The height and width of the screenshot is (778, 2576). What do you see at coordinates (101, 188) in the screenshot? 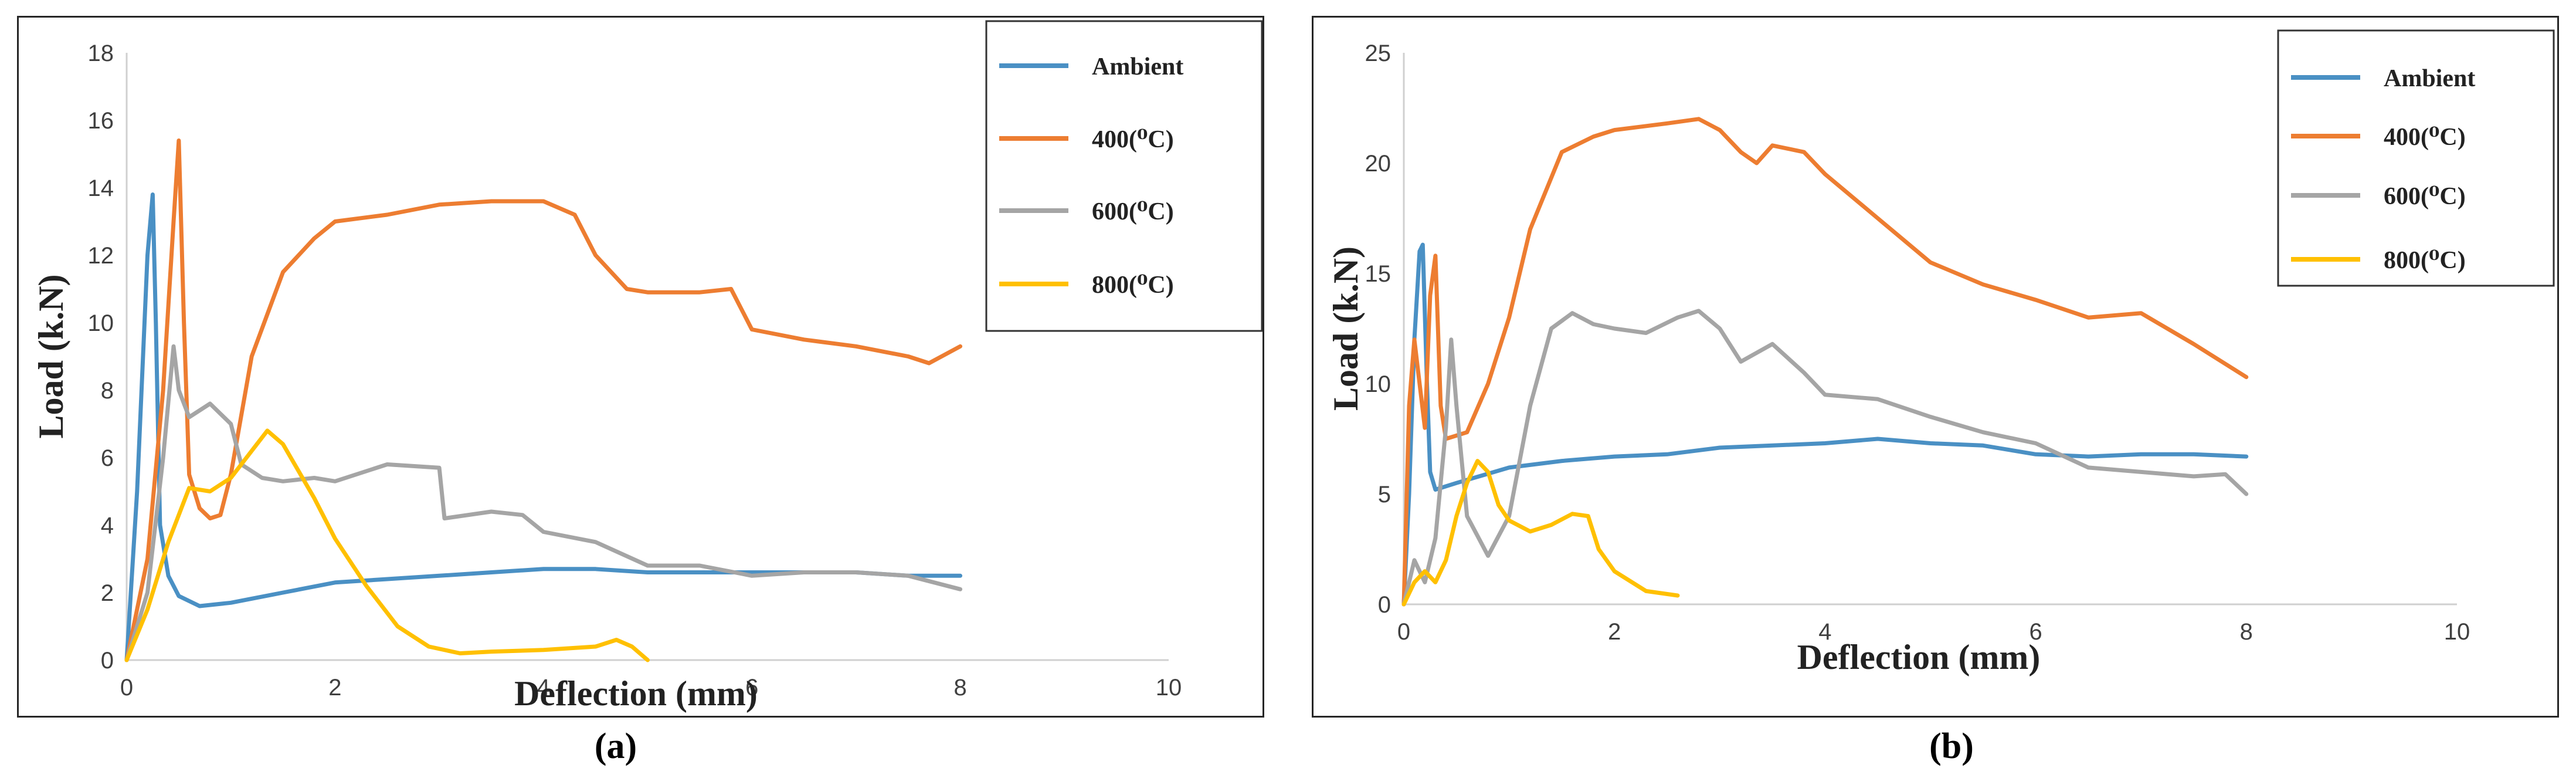
I see `y-tick-label: 14` at bounding box center [101, 188].